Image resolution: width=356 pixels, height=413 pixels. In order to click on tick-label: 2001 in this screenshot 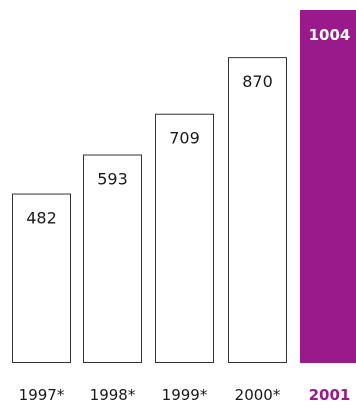, I will do `click(330, 395)`.